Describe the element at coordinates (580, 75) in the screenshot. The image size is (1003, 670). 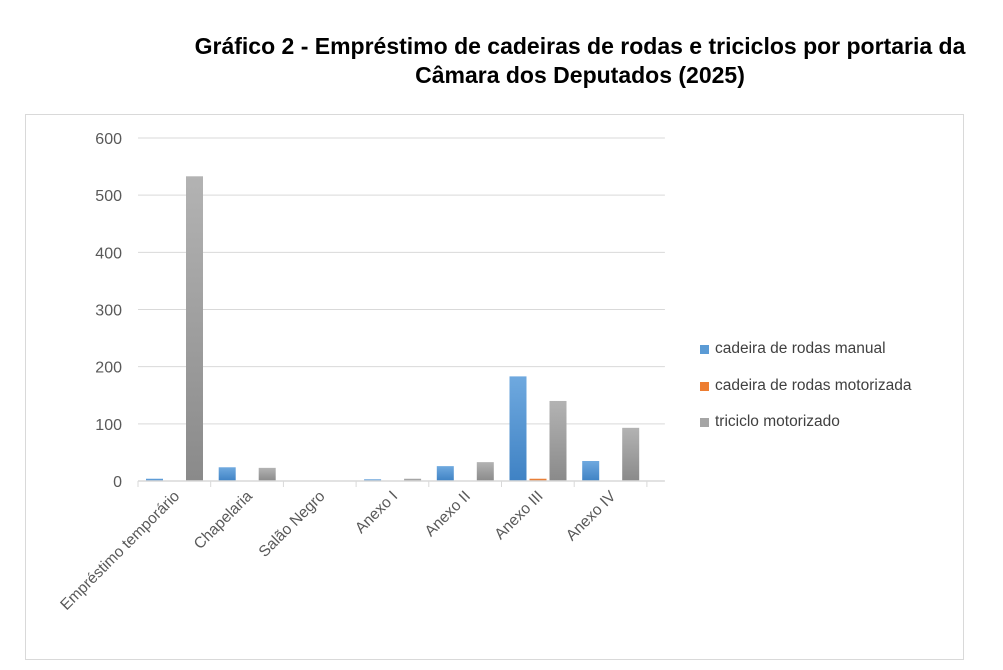
I see `title-line-2: Câmara dos Deputados (2025)` at that location.